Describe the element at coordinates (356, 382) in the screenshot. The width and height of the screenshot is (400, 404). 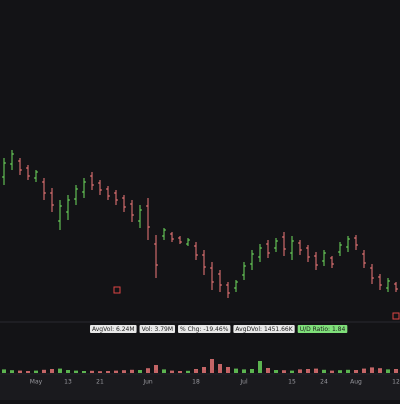
I see `x-tick-label: Aug` at that location.